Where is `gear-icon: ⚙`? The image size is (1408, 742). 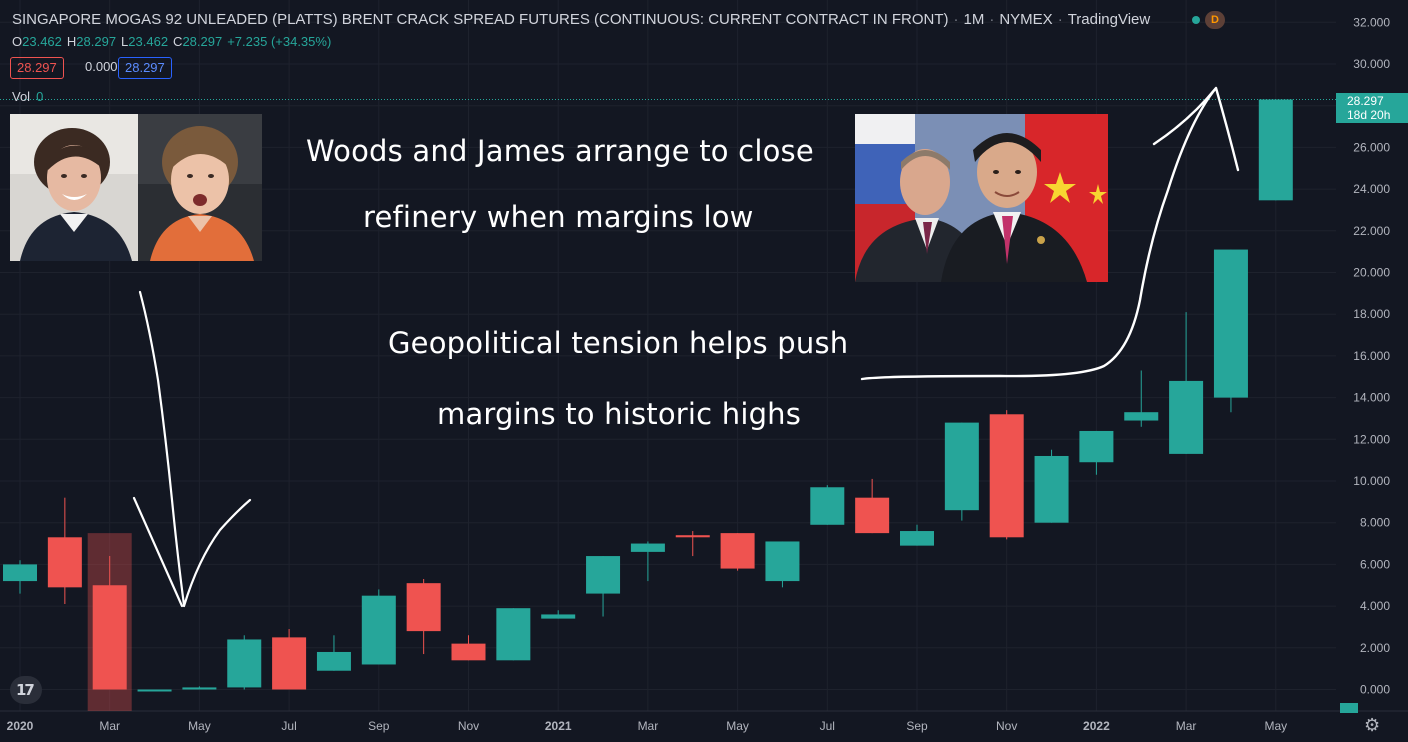 gear-icon: ⚙ is located at coordinates (1372, 725).